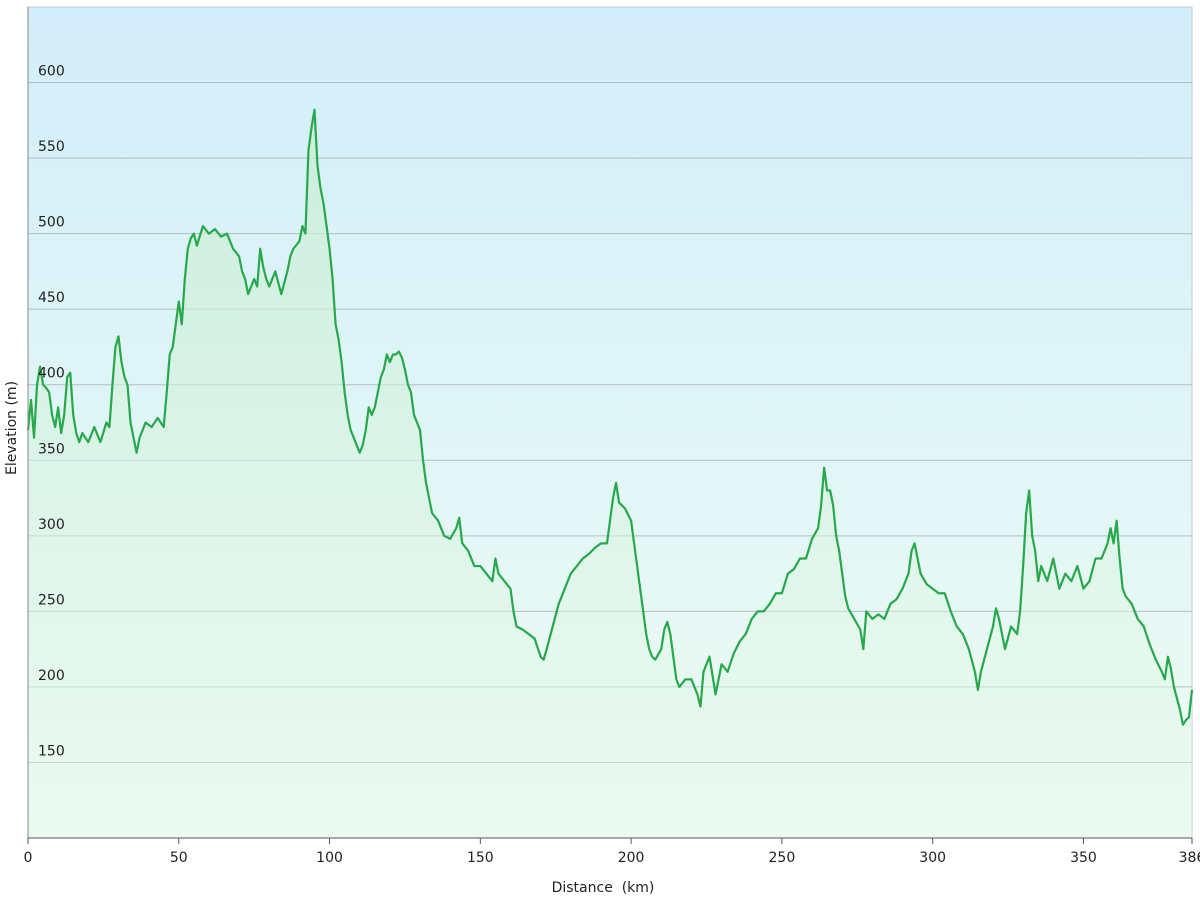 This screenshot has height=904, width=1200. Describe the element at coordinates (51, 449) in the screenshot. I see `y-tick-label: 350` at that location.